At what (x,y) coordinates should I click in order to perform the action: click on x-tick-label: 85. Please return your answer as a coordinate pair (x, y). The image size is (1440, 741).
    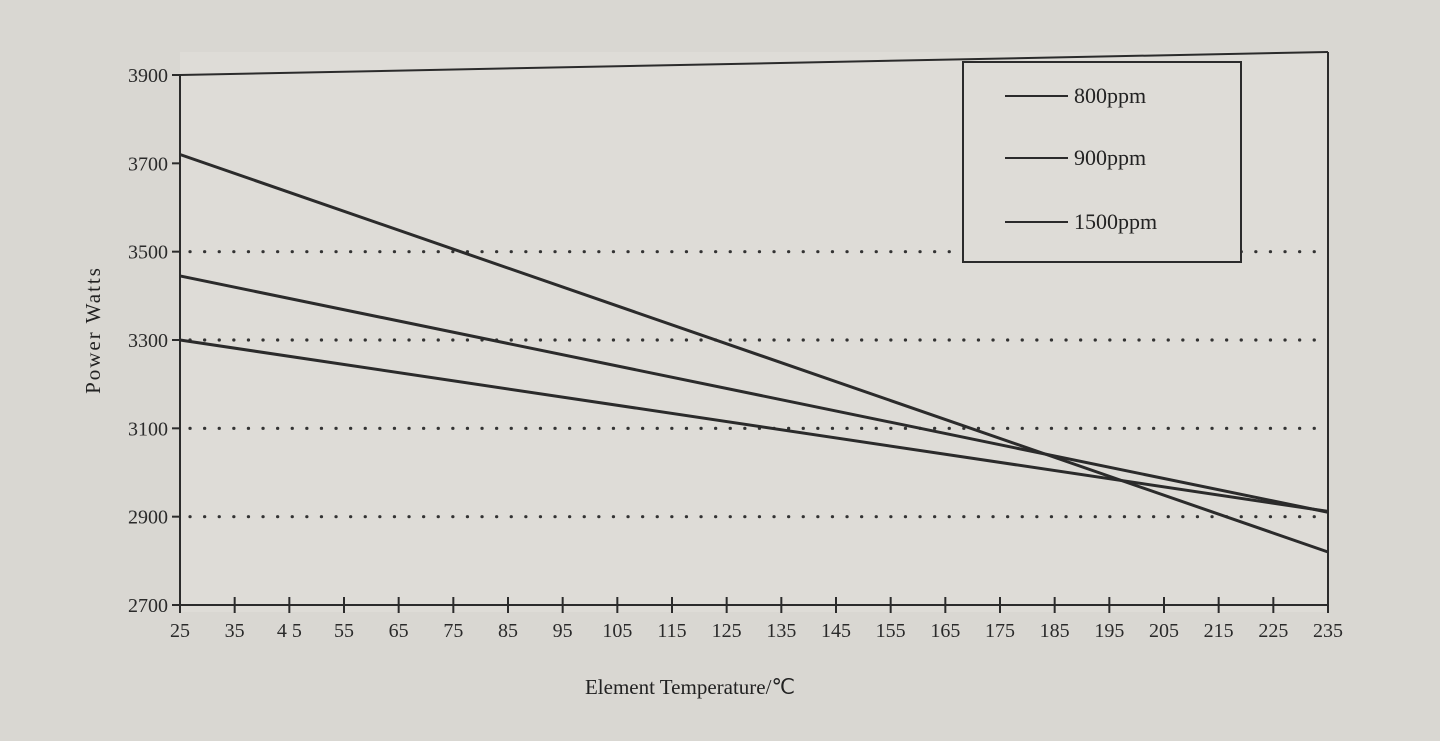
    Looking at the image, I should click on (508, 631).